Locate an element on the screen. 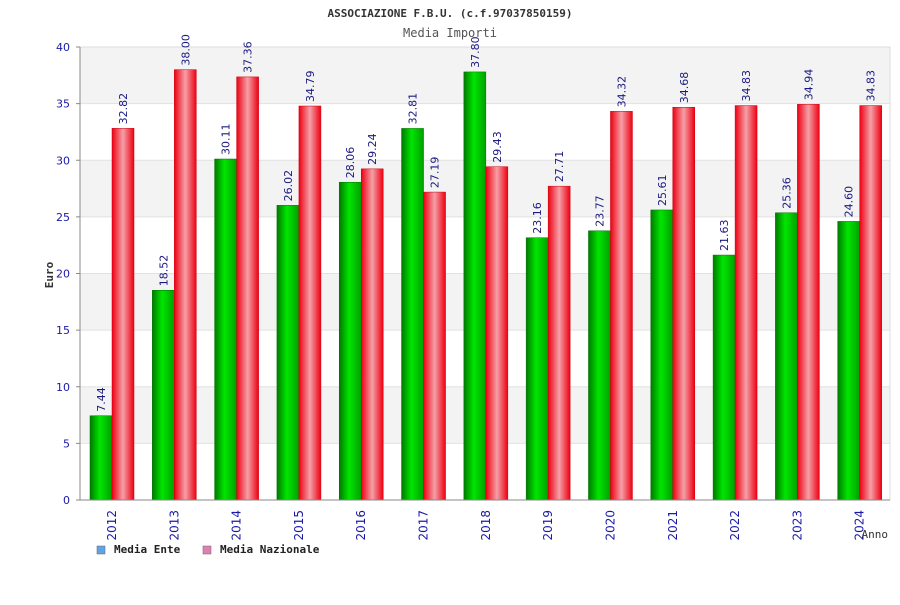 Image resolution: width=900 pixels, height=605 pixels. data-label: 25.61 is located at coordinates (662, 190).